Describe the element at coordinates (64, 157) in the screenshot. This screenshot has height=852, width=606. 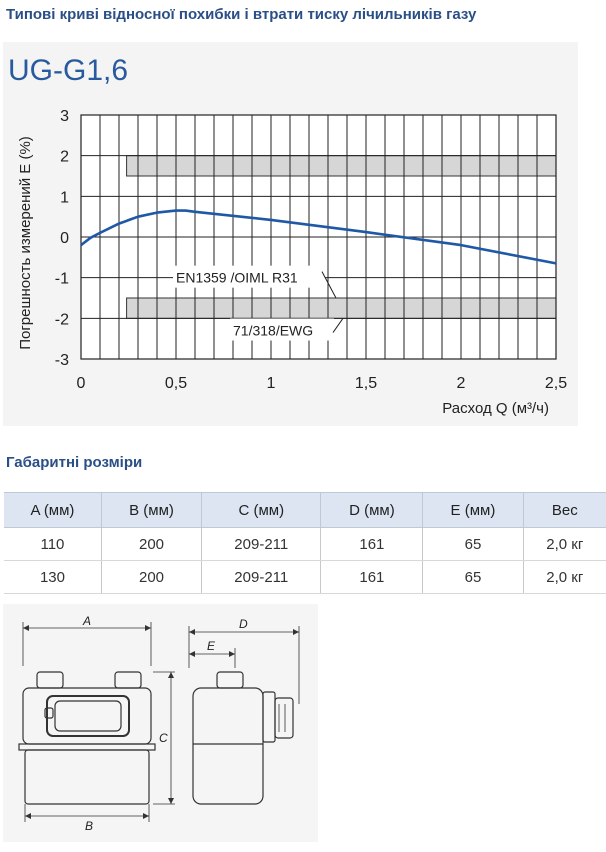
I see `y-tick-label: 2` at that location.